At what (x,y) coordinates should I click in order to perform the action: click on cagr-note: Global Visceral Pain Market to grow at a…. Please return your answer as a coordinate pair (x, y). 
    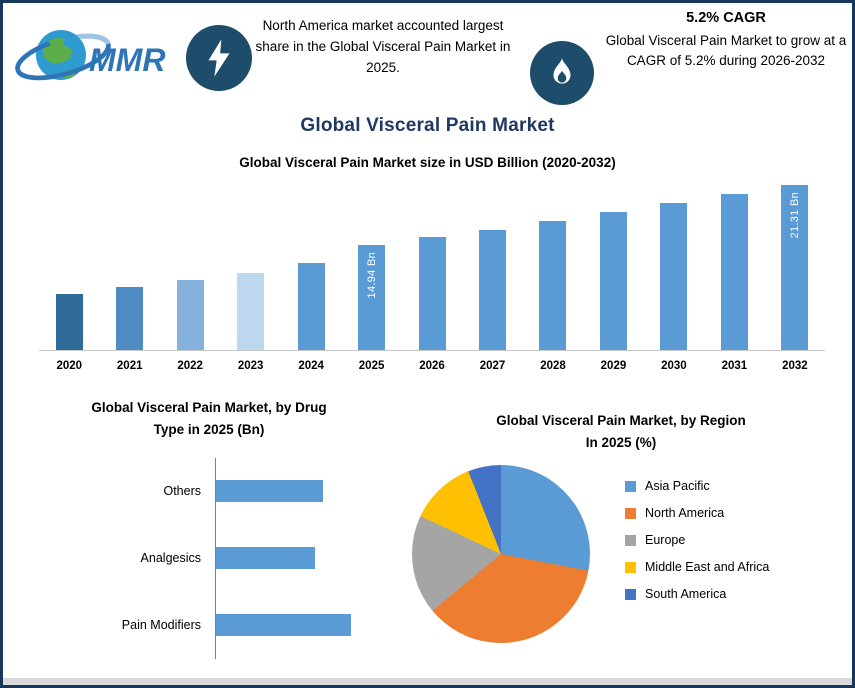
    Looking at the image, I should click on (726, 51).